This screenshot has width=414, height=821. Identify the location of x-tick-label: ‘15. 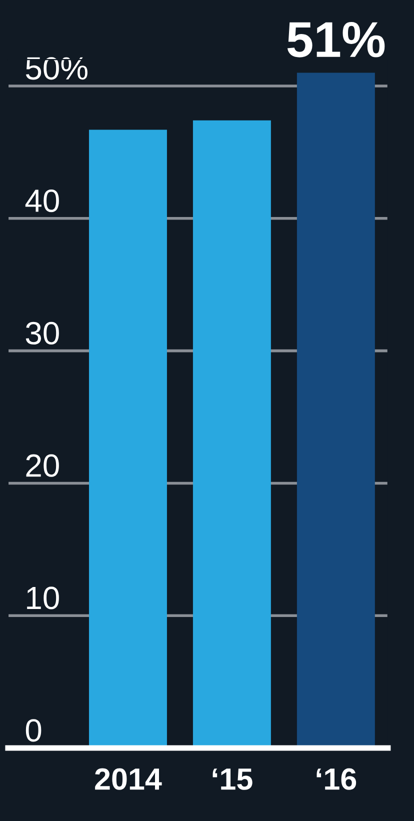
(232, 779).